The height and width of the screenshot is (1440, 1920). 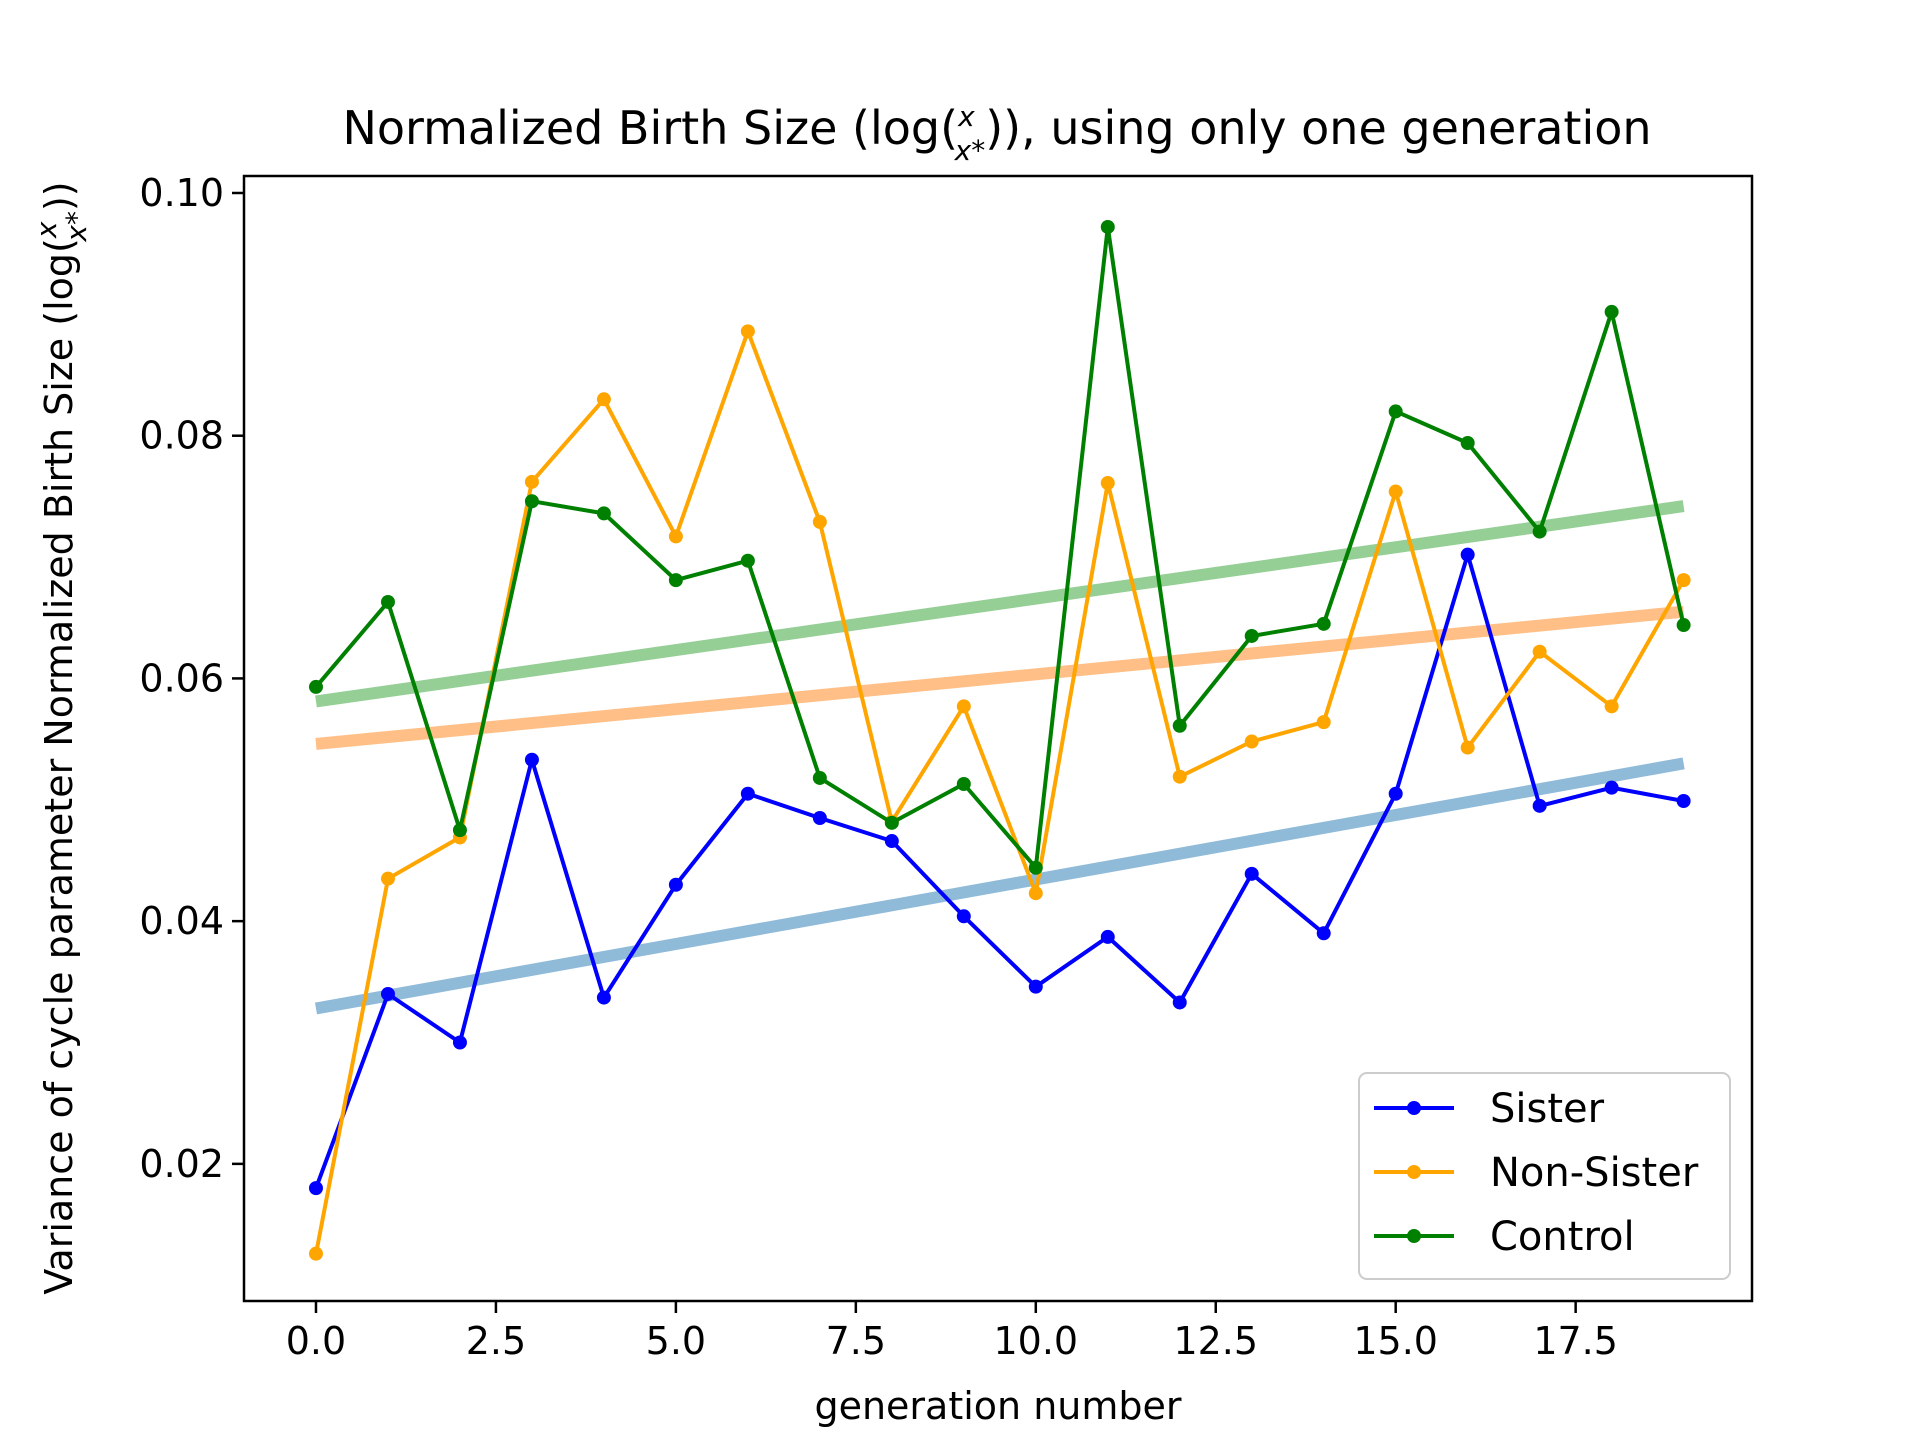 What do you see at coordinates (181, 1164) in the screenshot?
I see `y-tick-label: 0.02` at bounding box center [181, 1164].